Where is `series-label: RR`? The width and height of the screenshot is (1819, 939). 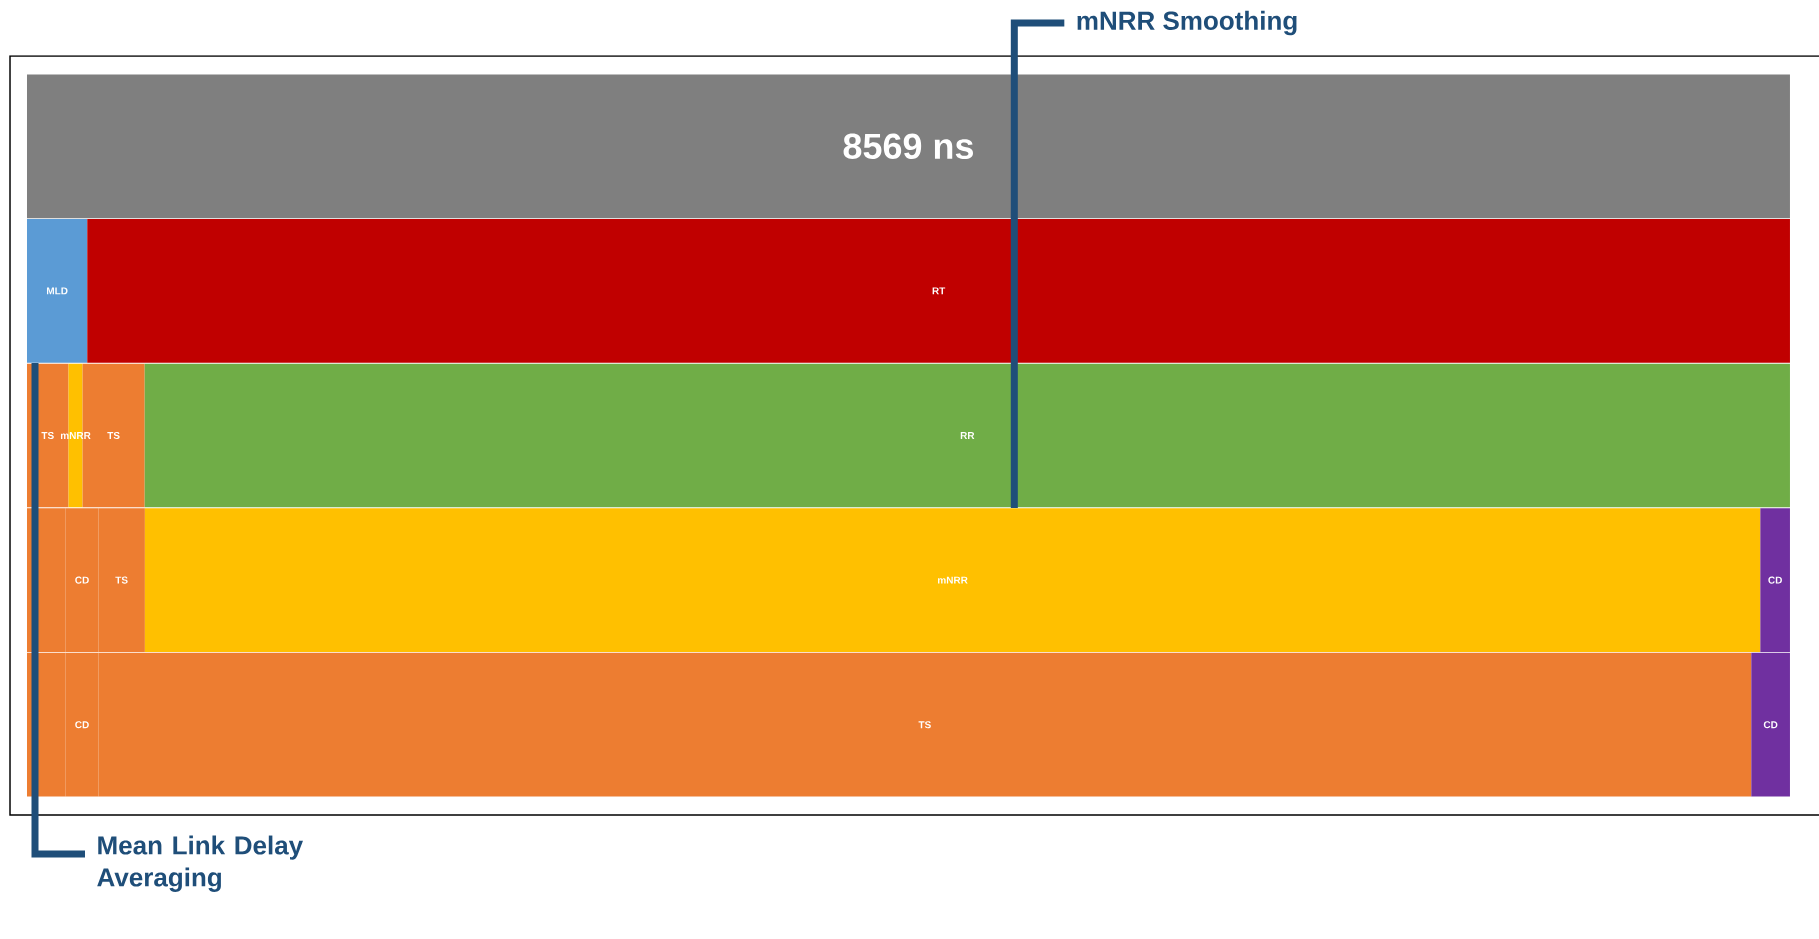
series-label: RR is located at coordinates (967, 435).